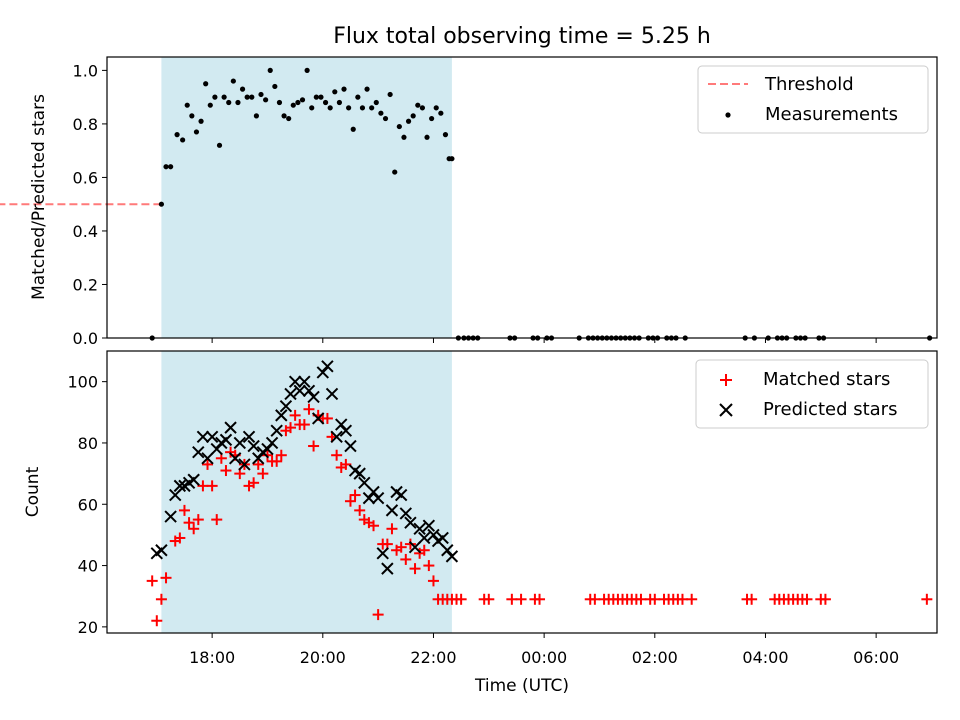  What do you see at coordinates (726, 380) in the screenshot?
I see `matched-legend-swatch` at bounding box center [726, 380].